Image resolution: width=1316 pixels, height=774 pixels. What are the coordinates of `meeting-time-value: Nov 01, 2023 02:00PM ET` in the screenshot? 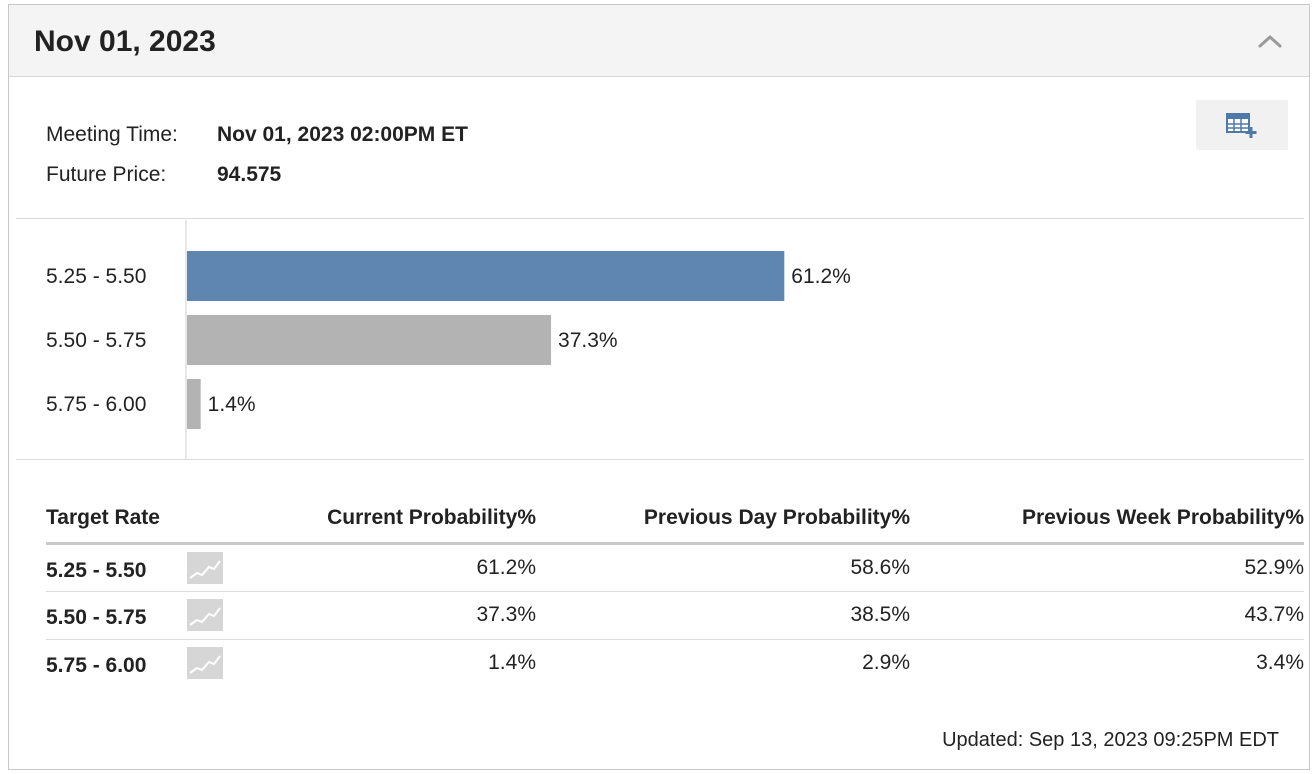 It's located at (342, 134).